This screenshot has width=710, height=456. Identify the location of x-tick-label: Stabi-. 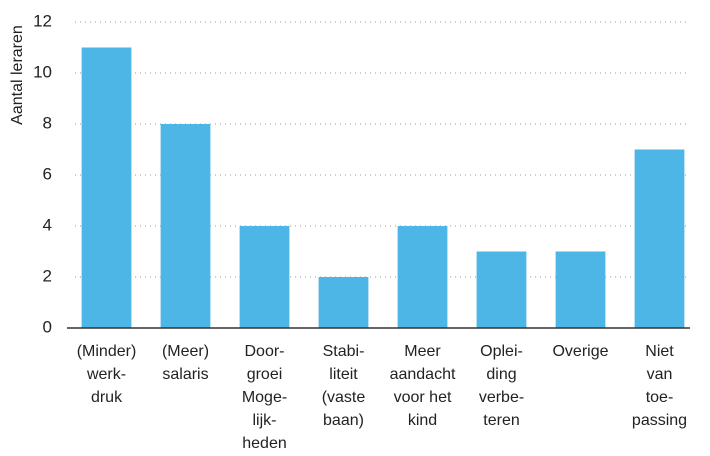
(344, 351).